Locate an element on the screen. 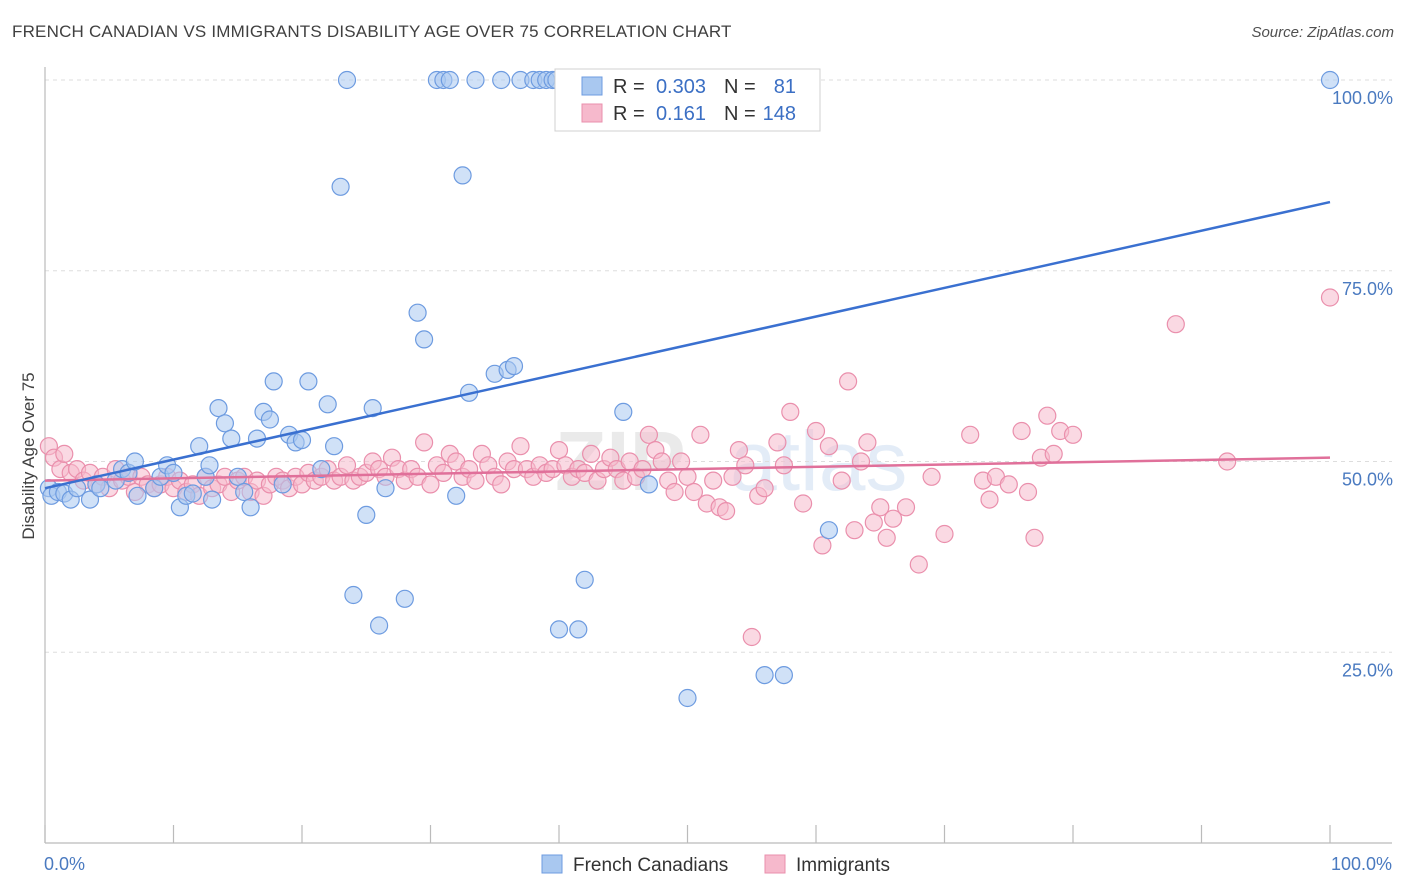 Image resolution: width=1406 pixels, height=892 pixels. immigrants-trend-line is located at coordinates (687, 469).